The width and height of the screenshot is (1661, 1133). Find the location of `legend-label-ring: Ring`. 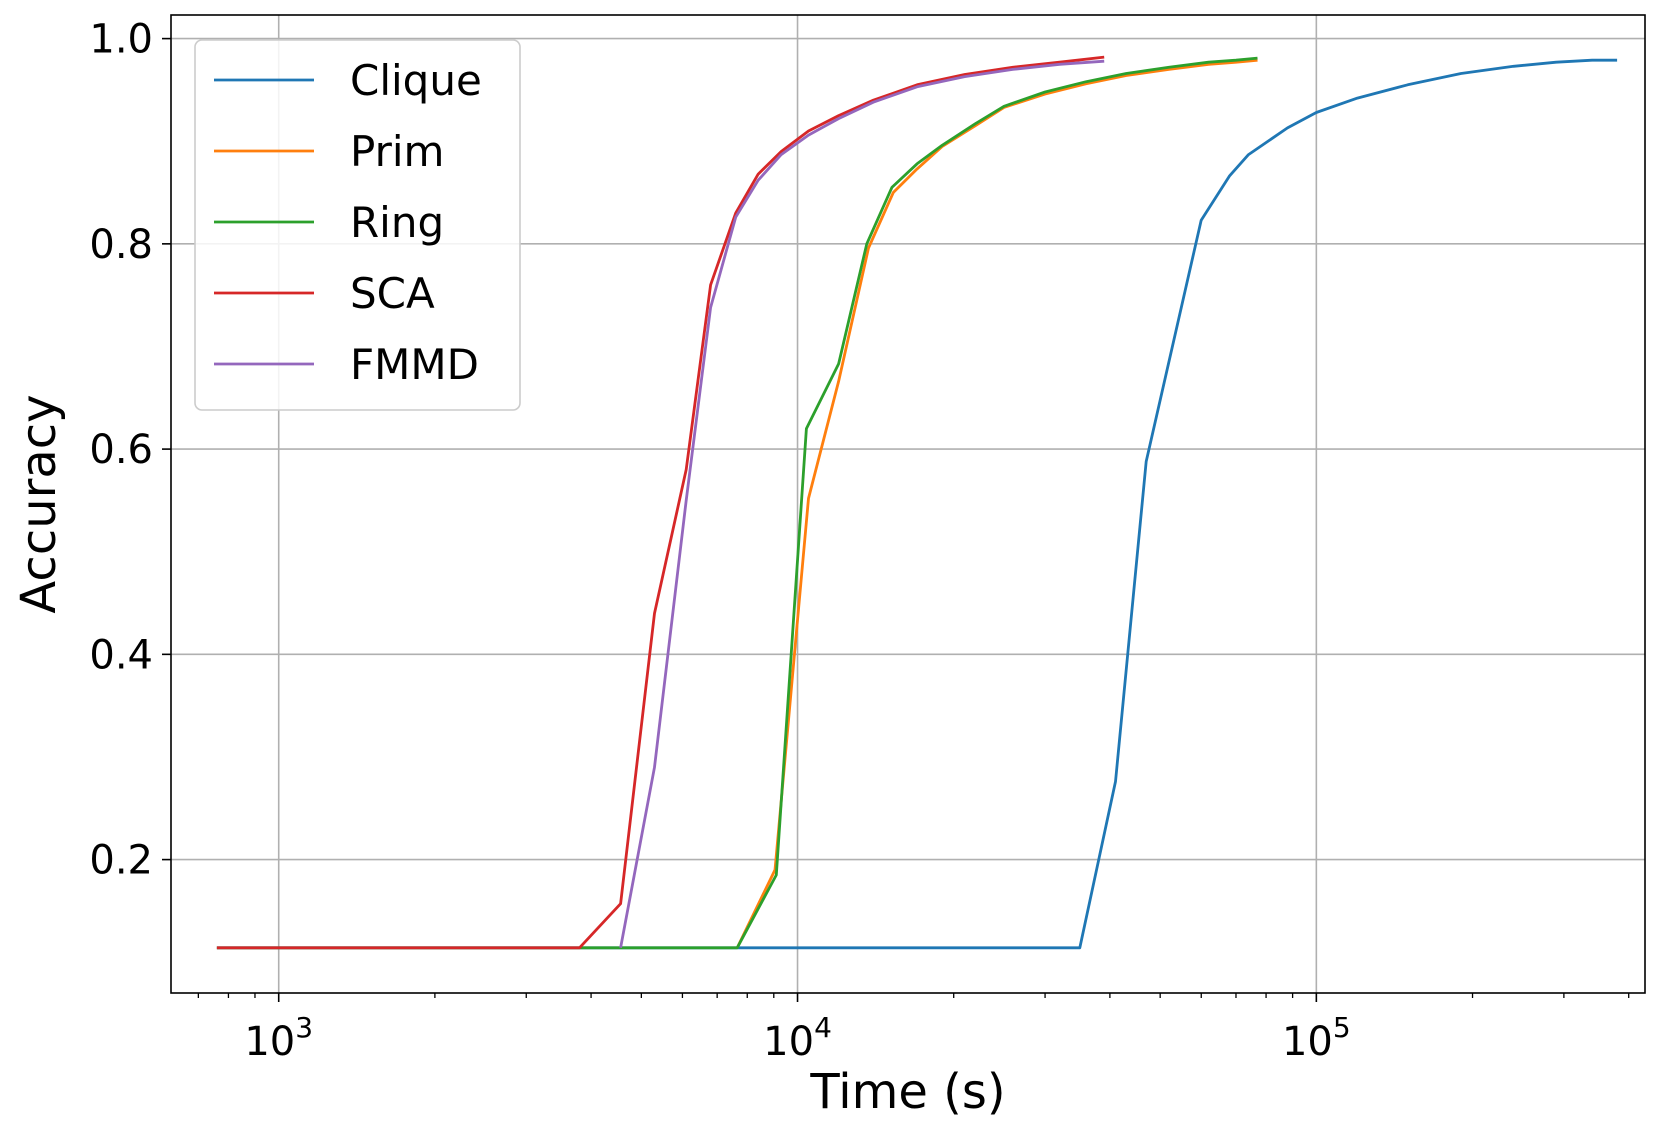

legend-label-ring: Ring is located at coordinates (397, 222).